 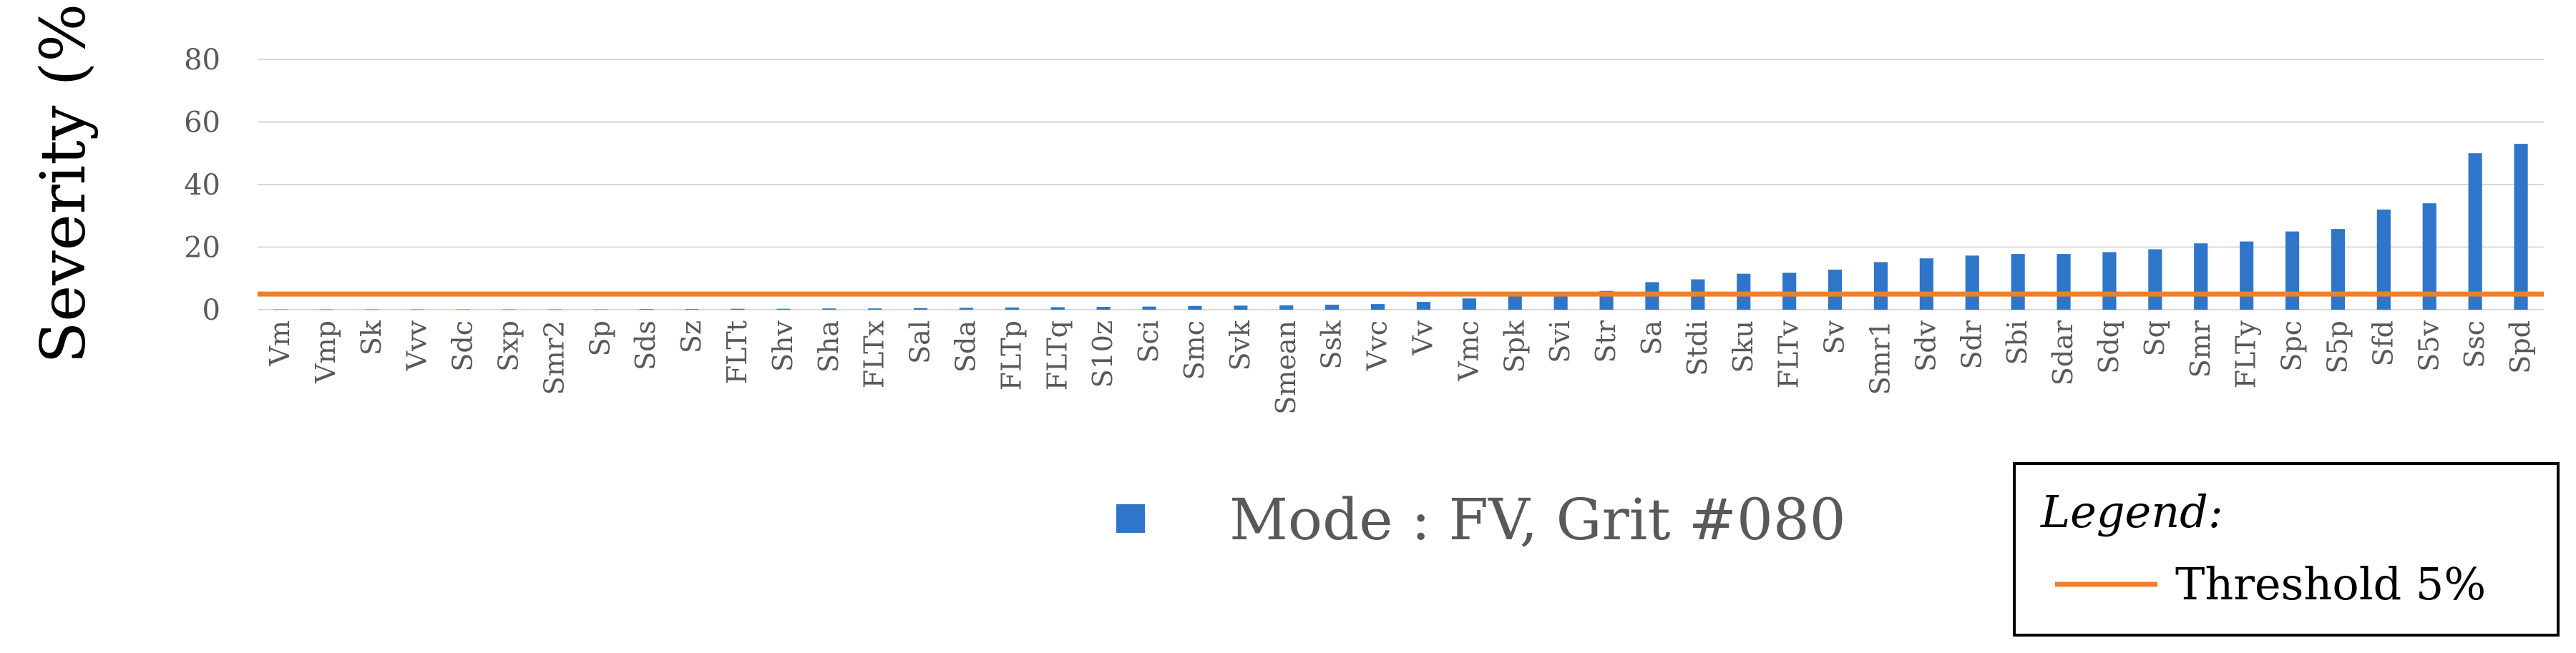 What do you see at coordinates (1652, 337) in the screenshot?
I see `x-tick-label: Sa` at bounding box center [1652, 337].